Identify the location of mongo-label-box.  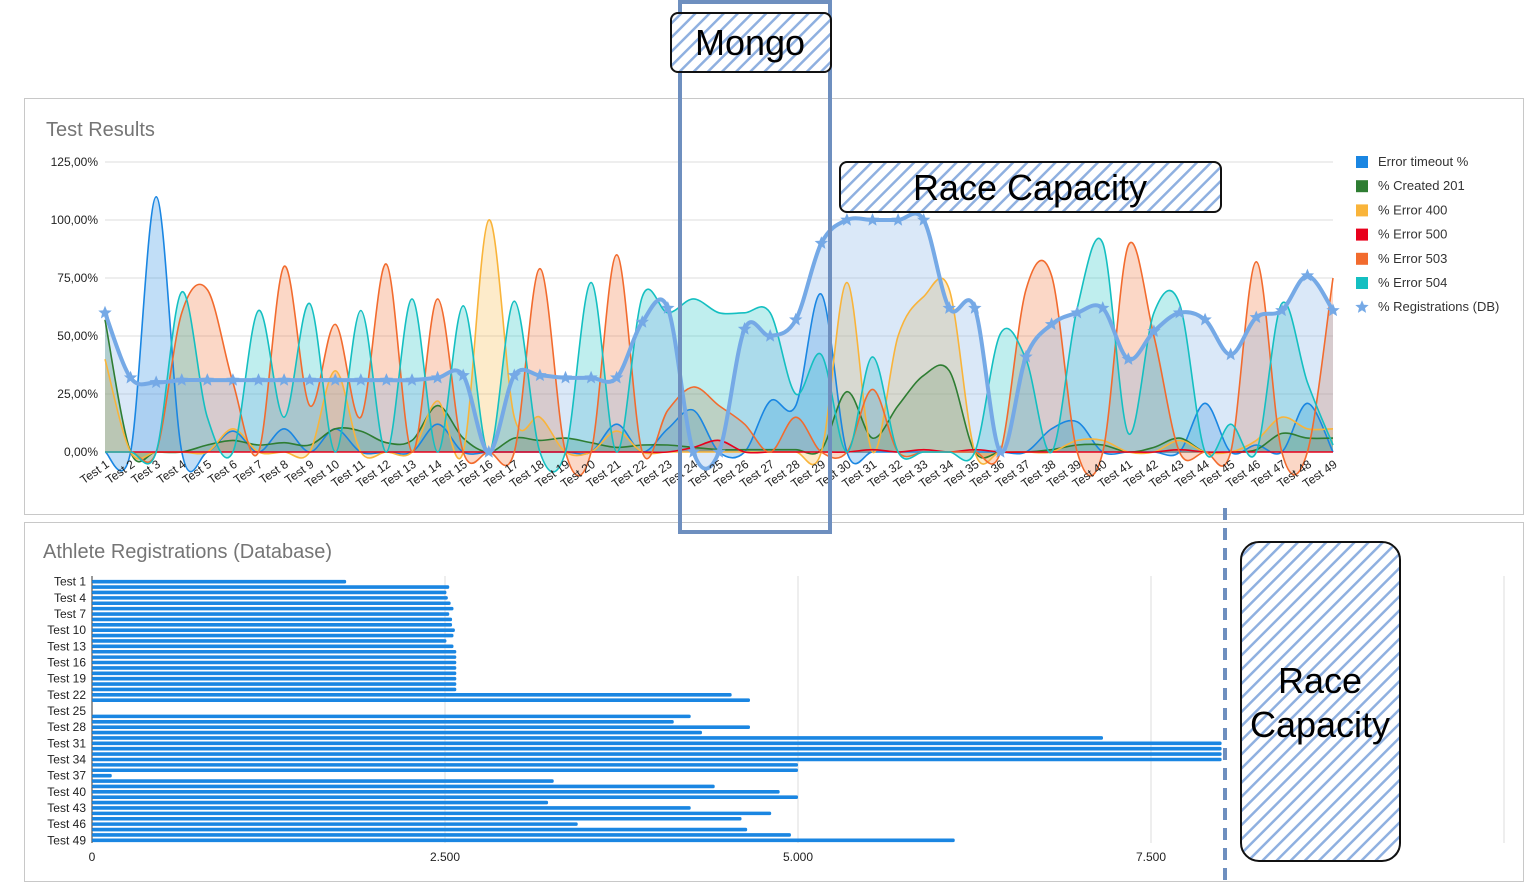
(751, 42).